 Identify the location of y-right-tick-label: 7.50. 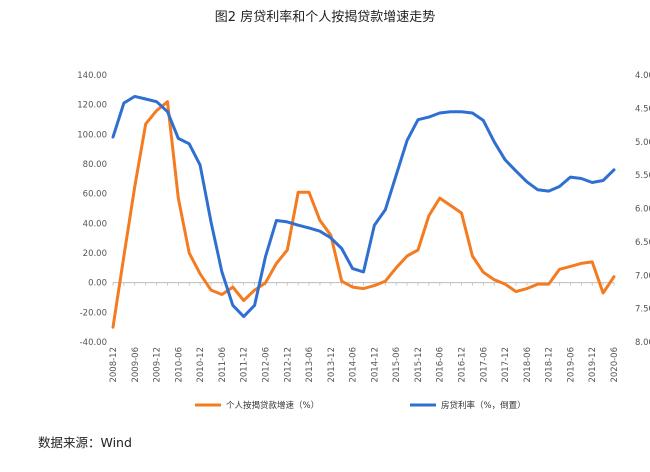
(642, 310).